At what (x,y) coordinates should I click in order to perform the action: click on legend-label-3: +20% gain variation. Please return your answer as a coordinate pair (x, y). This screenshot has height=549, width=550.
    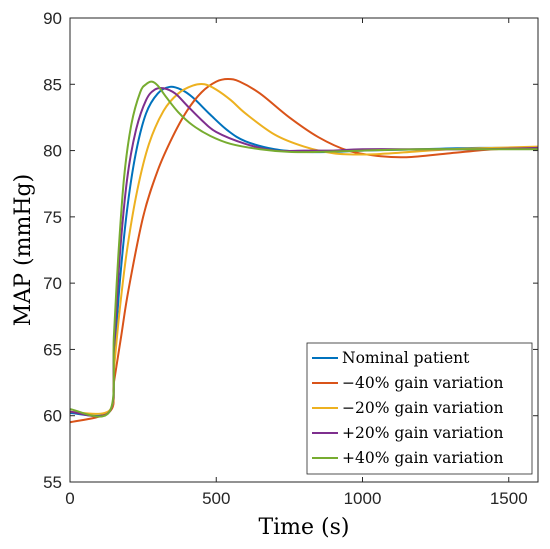
    Looking at the image, I should click on (423, 433).